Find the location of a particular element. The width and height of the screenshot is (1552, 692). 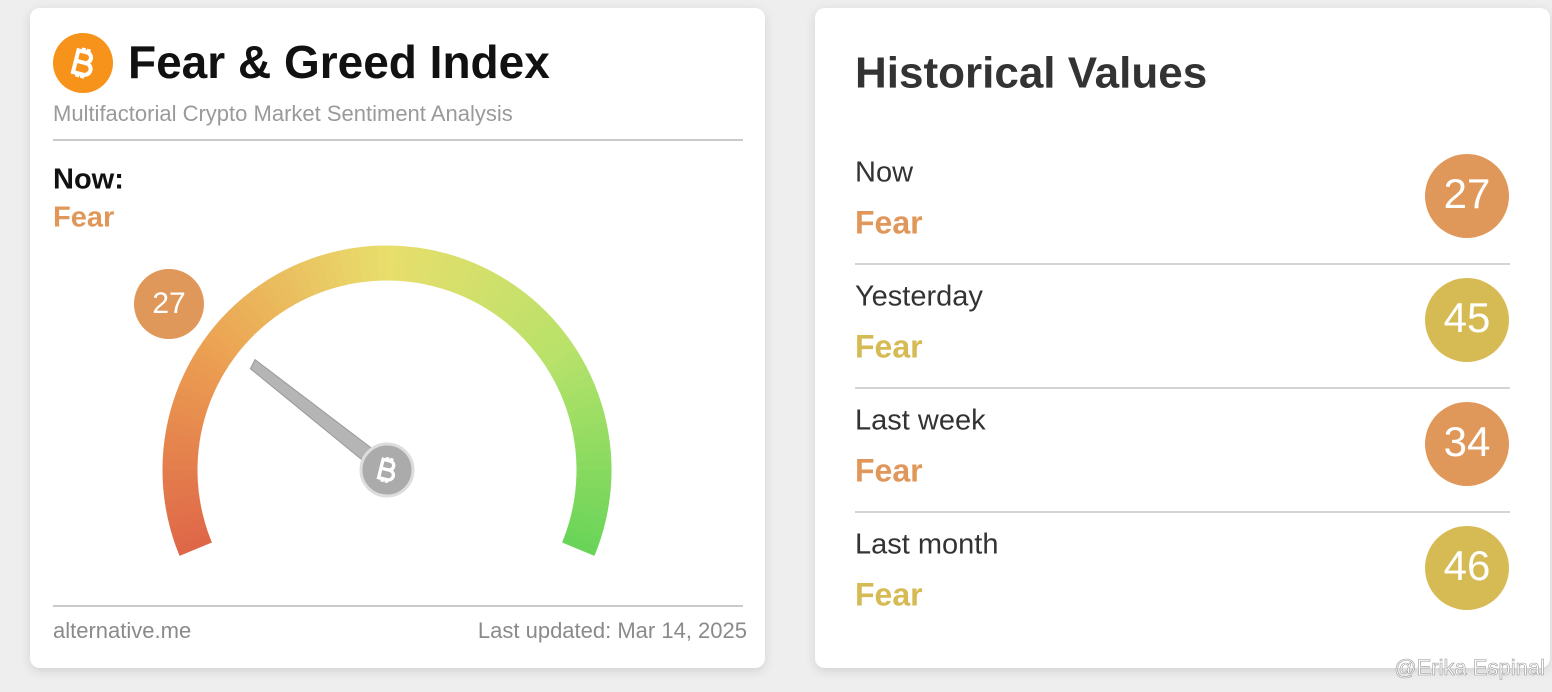

row-label: Last month is located at coordinates (926, 545).